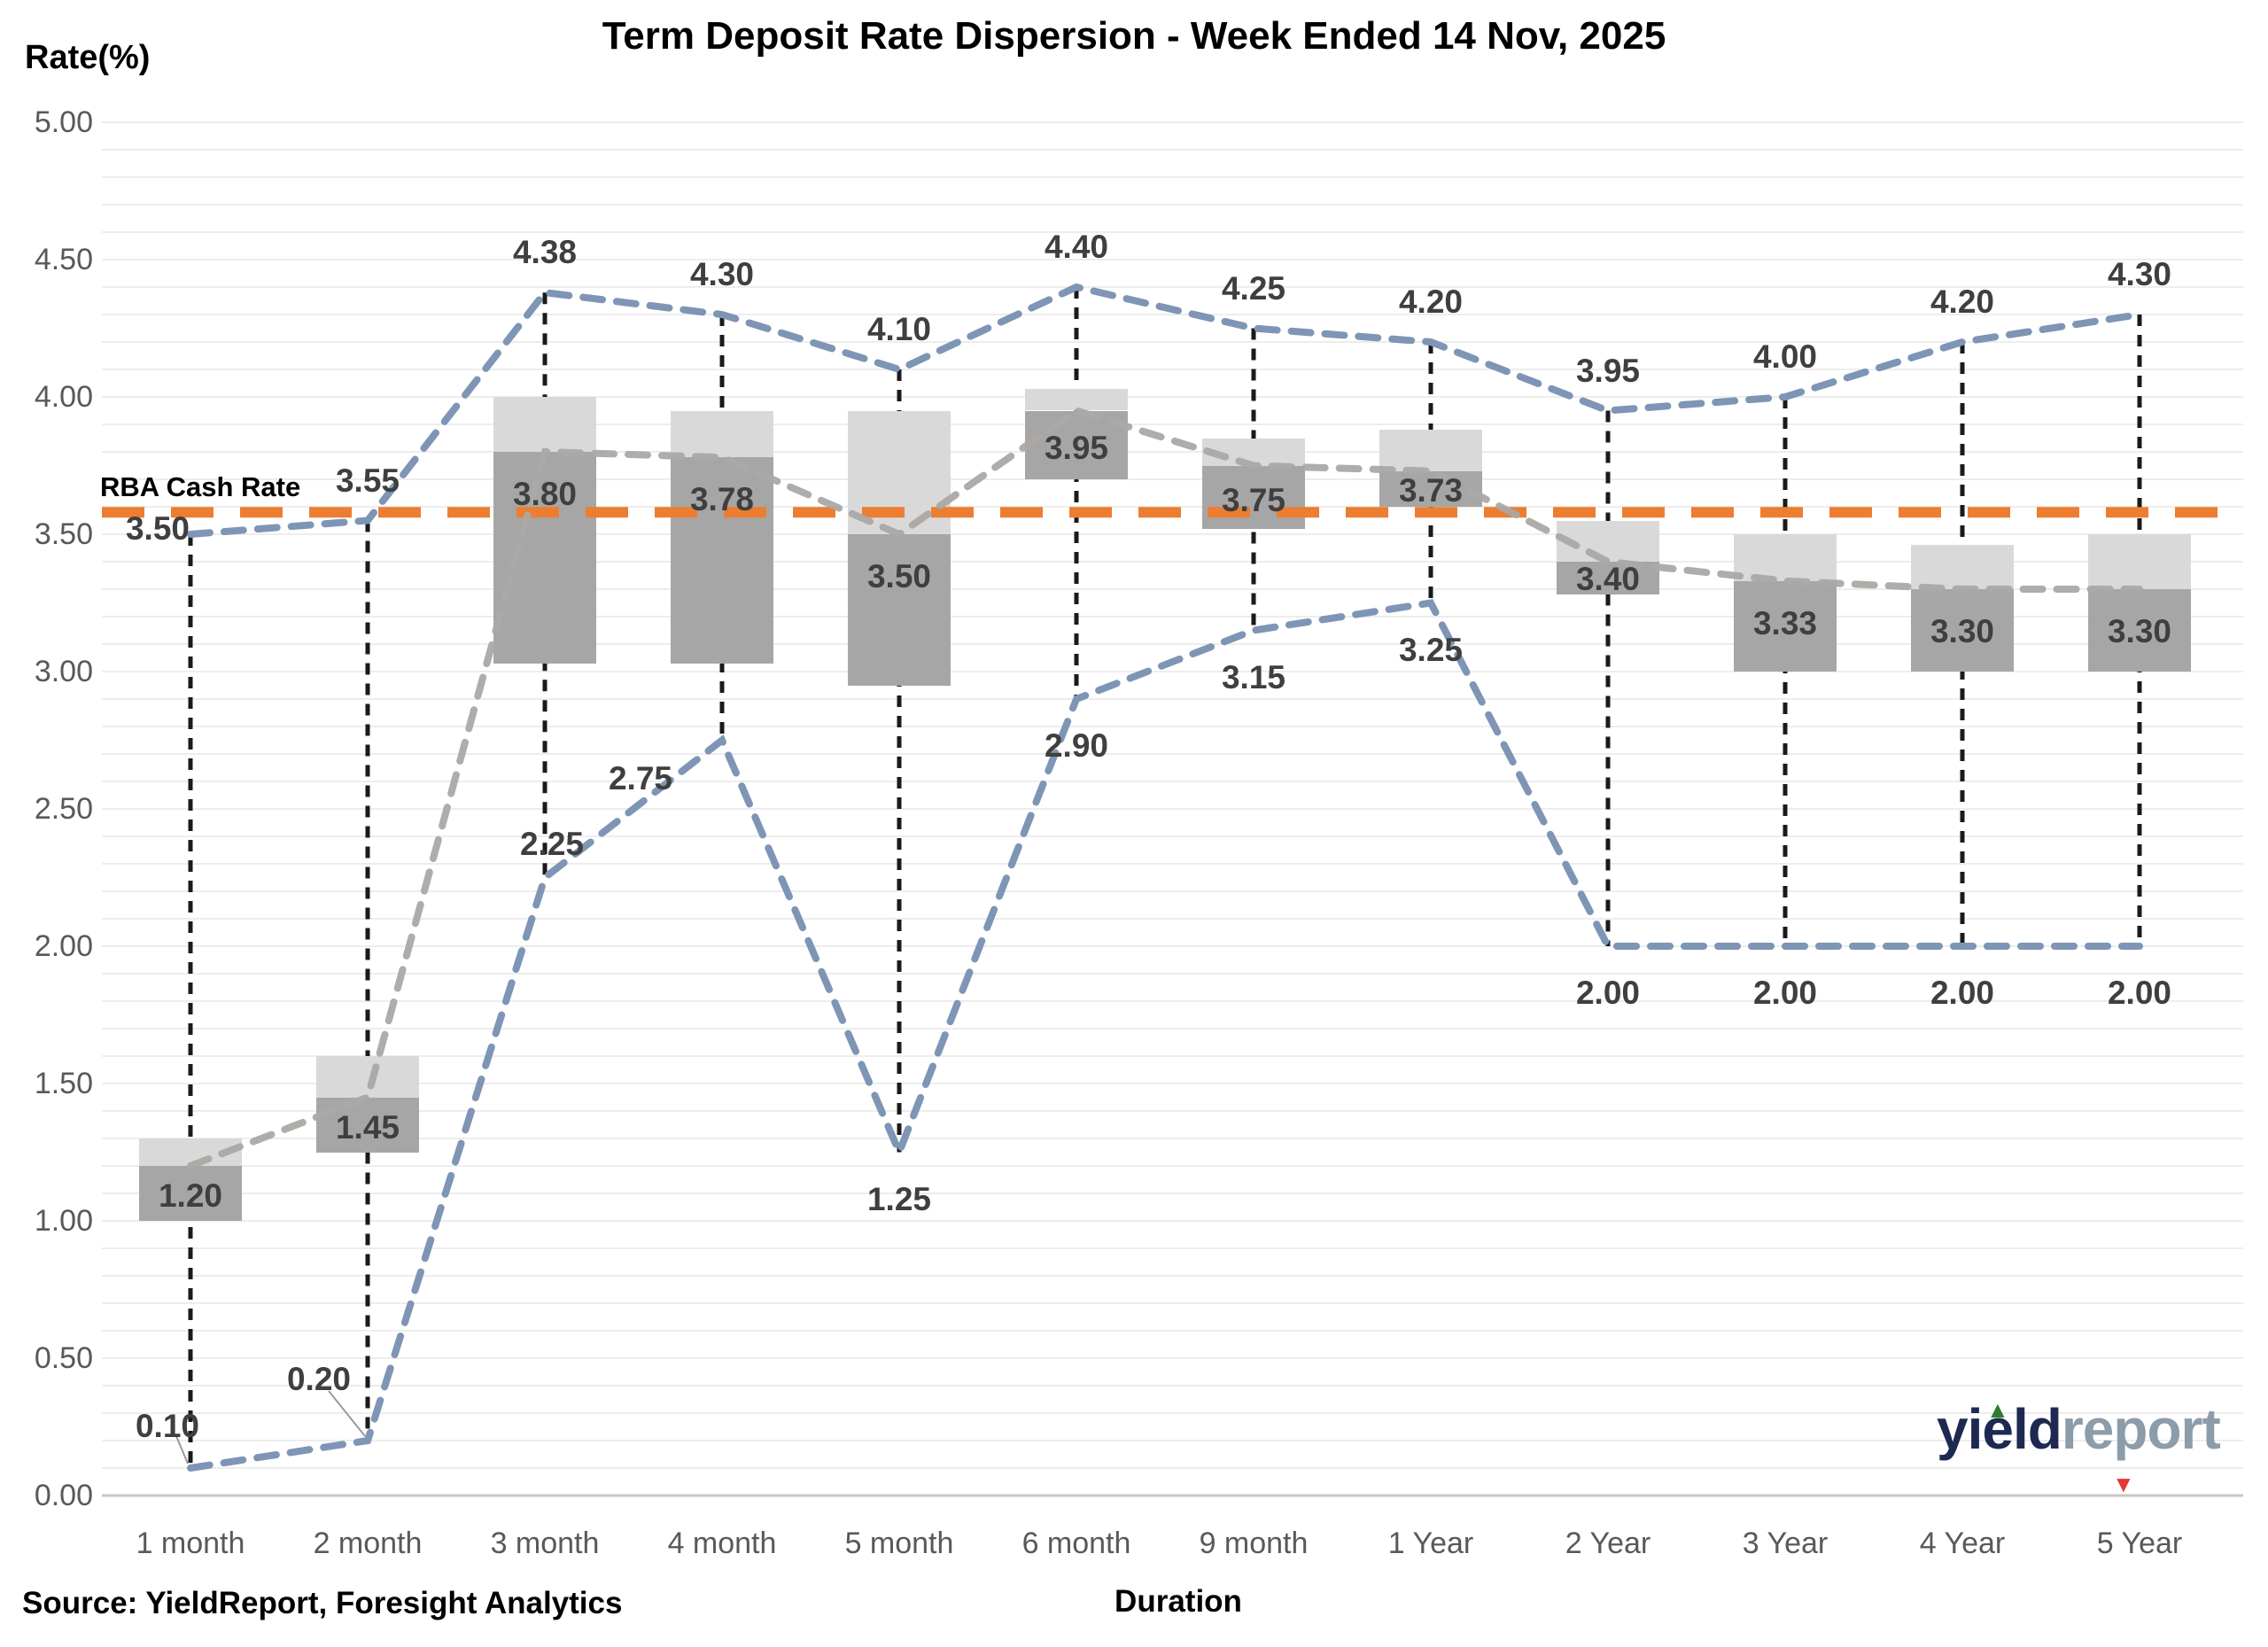 The height and width of the screenshot is (1647, 2268). I want to click on median-value-label: 3.50, so click(898, 576).